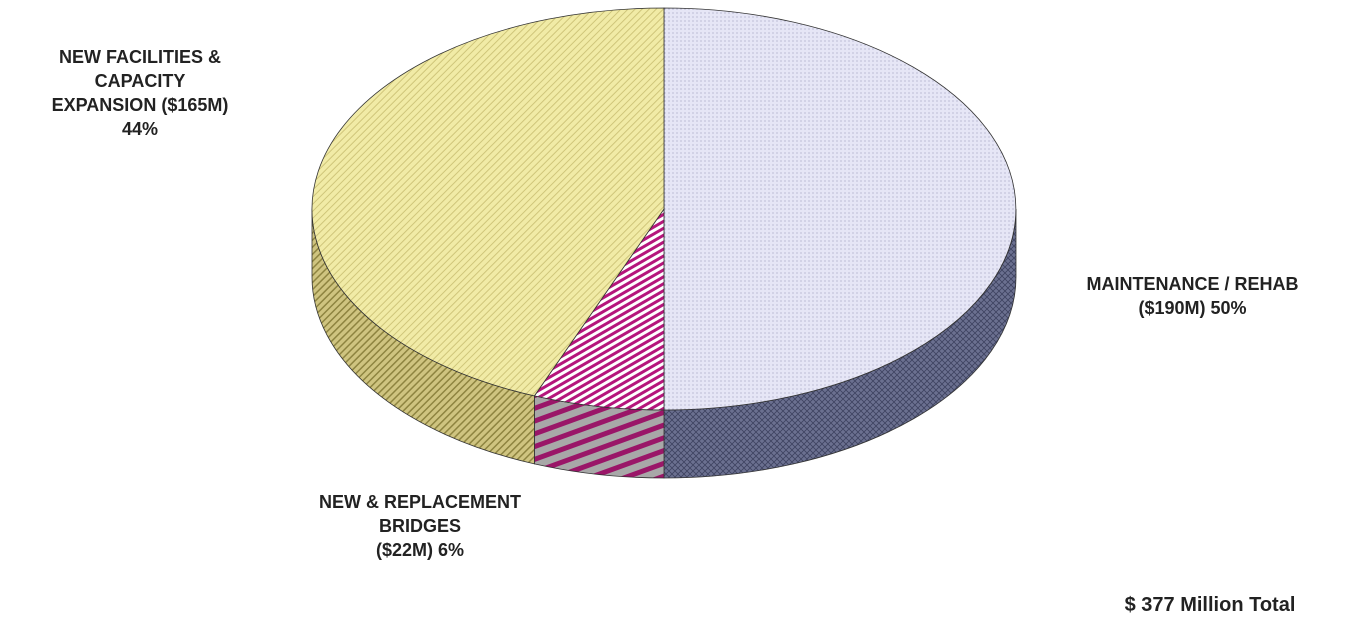  What do you see at coordinates (1172, 308) in the screenshot?
I see `amount-label: ($190M)` at bounding box center [1172, 308].